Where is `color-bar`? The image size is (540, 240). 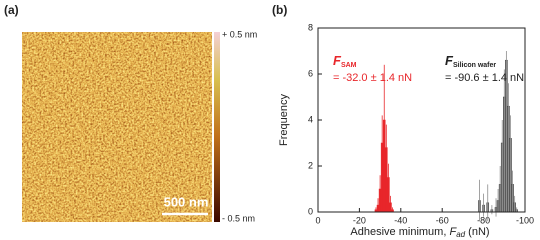 color-bar is located at coordinates (217, 127).